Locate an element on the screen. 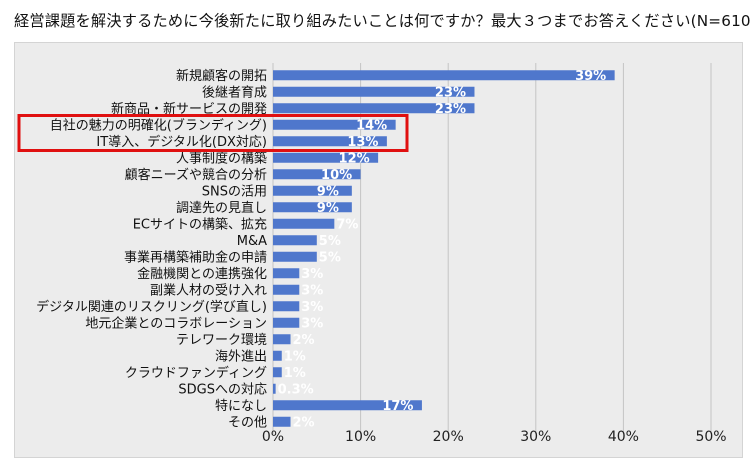  value-label: 12% is located at coordinates (354, 158).